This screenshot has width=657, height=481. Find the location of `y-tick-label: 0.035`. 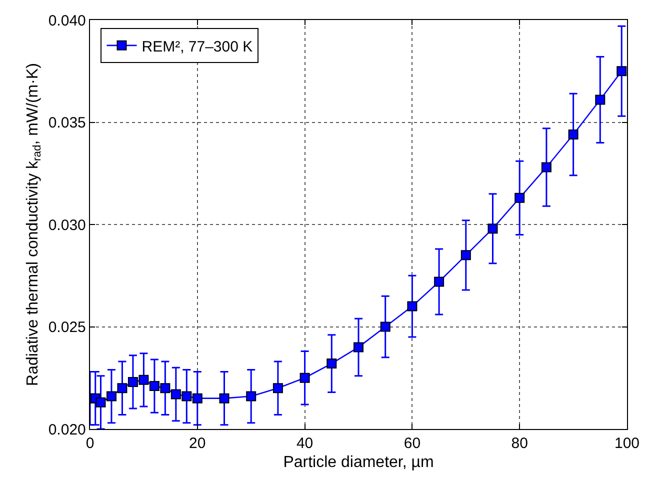

y-tick-label: 0.035 is located at coordinates (67, 123).